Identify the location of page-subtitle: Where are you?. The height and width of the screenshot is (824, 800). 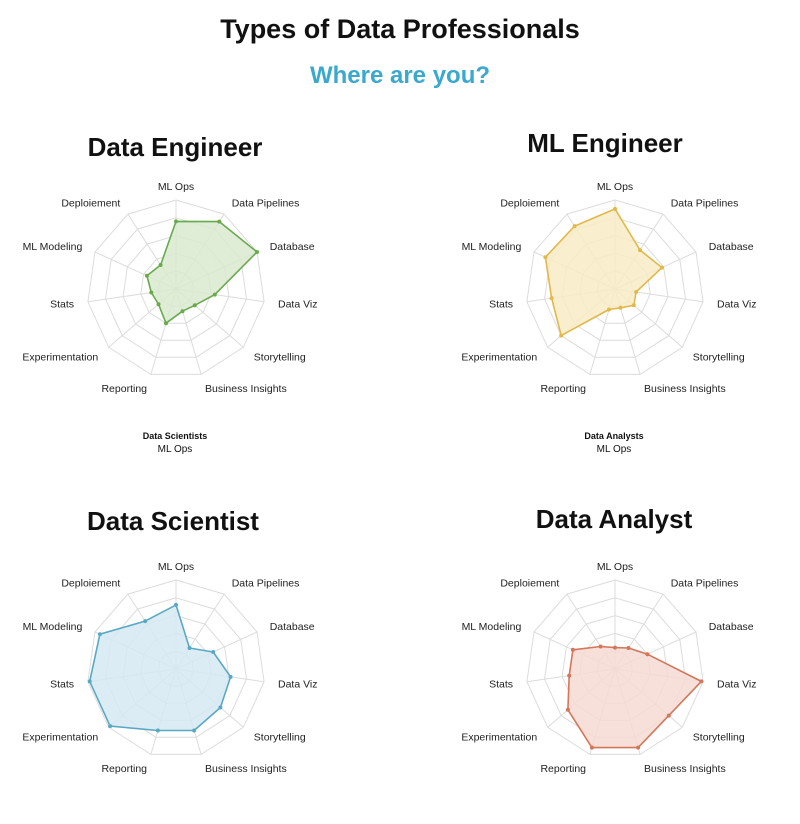
(400, 75).